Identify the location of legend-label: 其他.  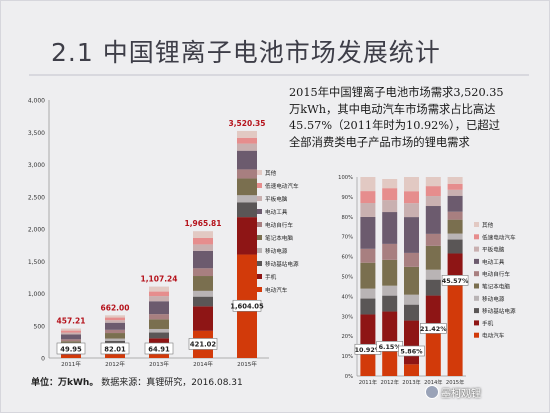
(488, 225).